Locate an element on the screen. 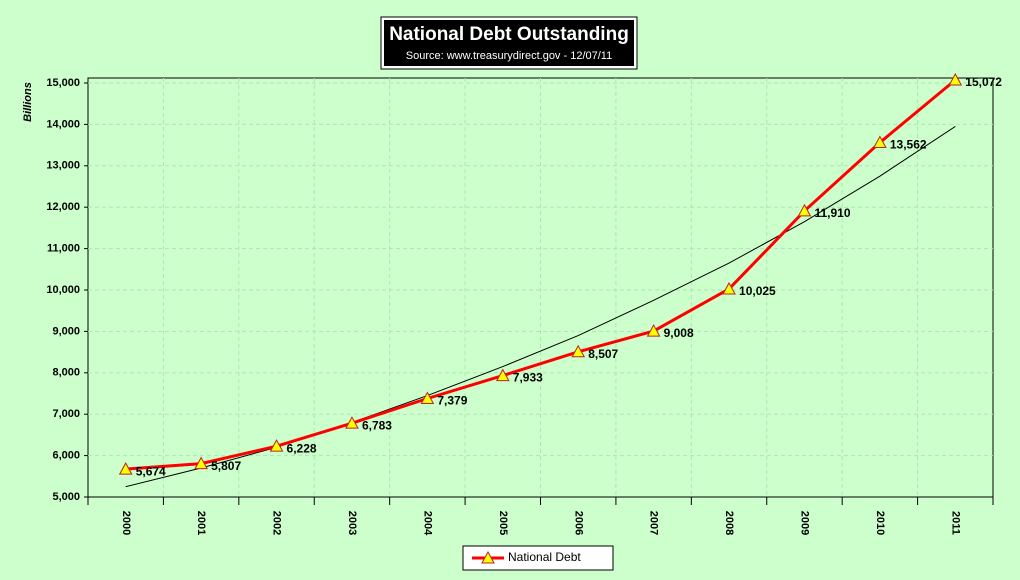 The width and height of the screenshot is (1020, 580). data-label: 5,674 is located at coordinates (151, 471).